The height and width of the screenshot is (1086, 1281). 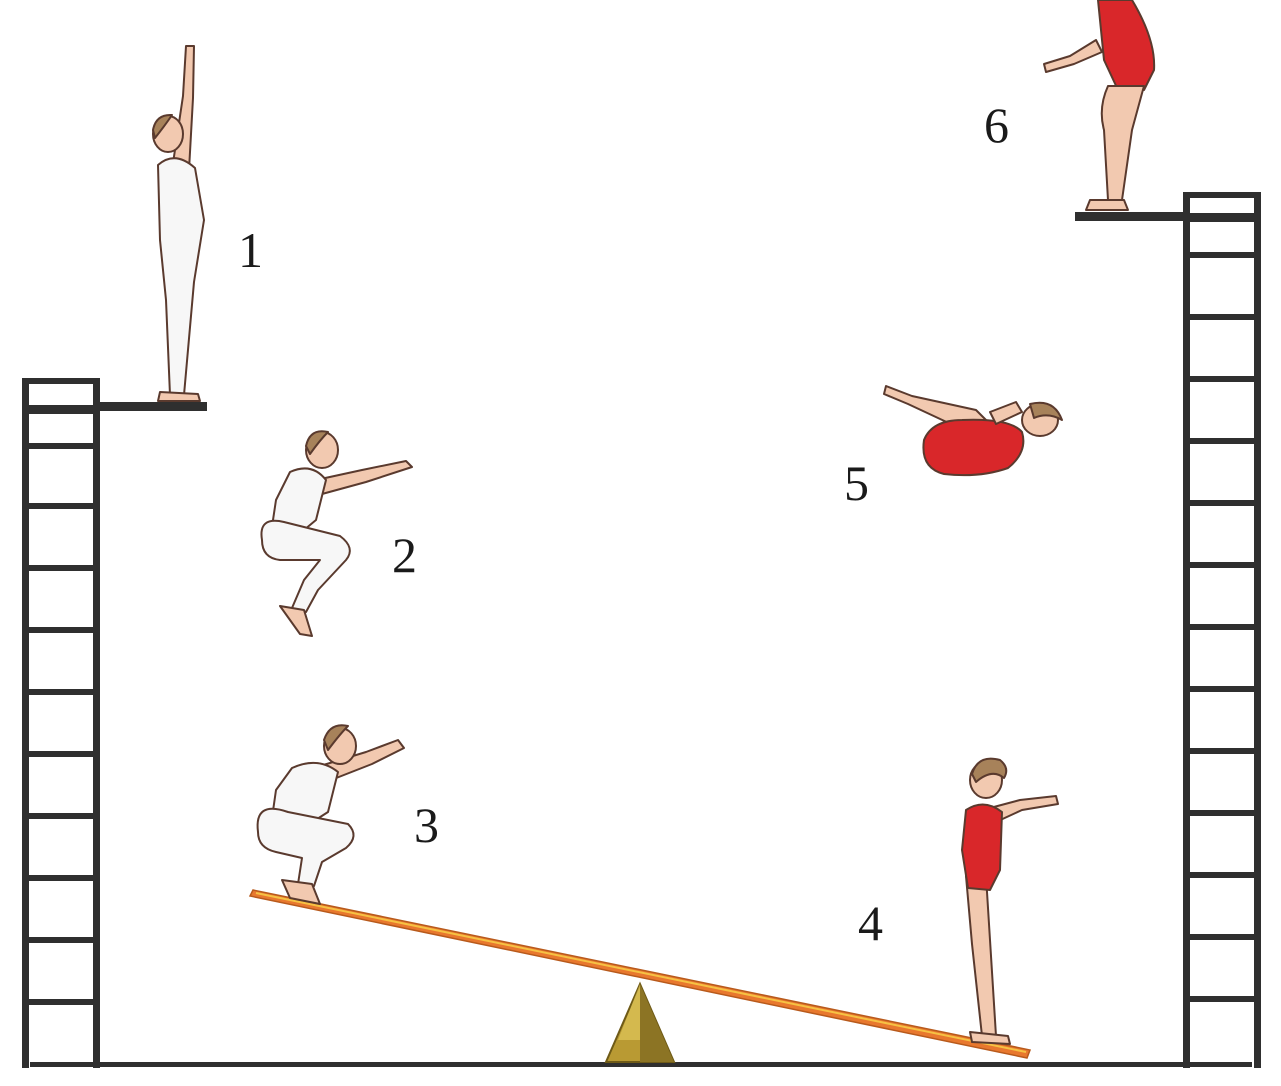 What do you see at coordinates (640, 974) in the screenshot?
I see `seesaw-plank` at bounding box center [640, 974].